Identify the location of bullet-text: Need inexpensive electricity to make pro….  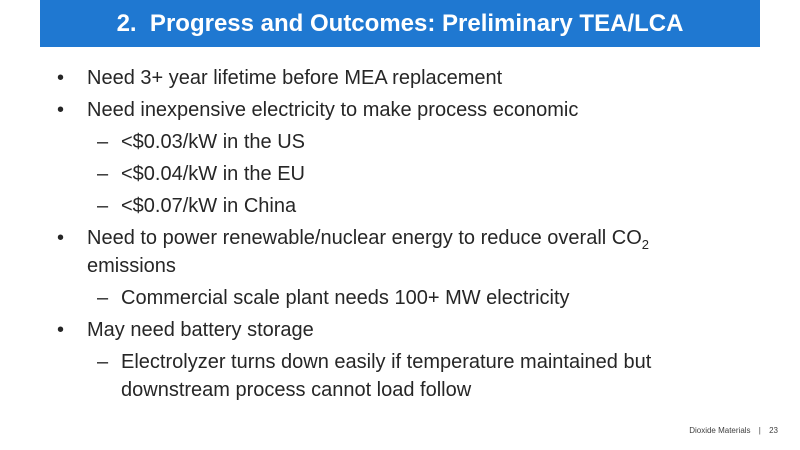
(333, 110).